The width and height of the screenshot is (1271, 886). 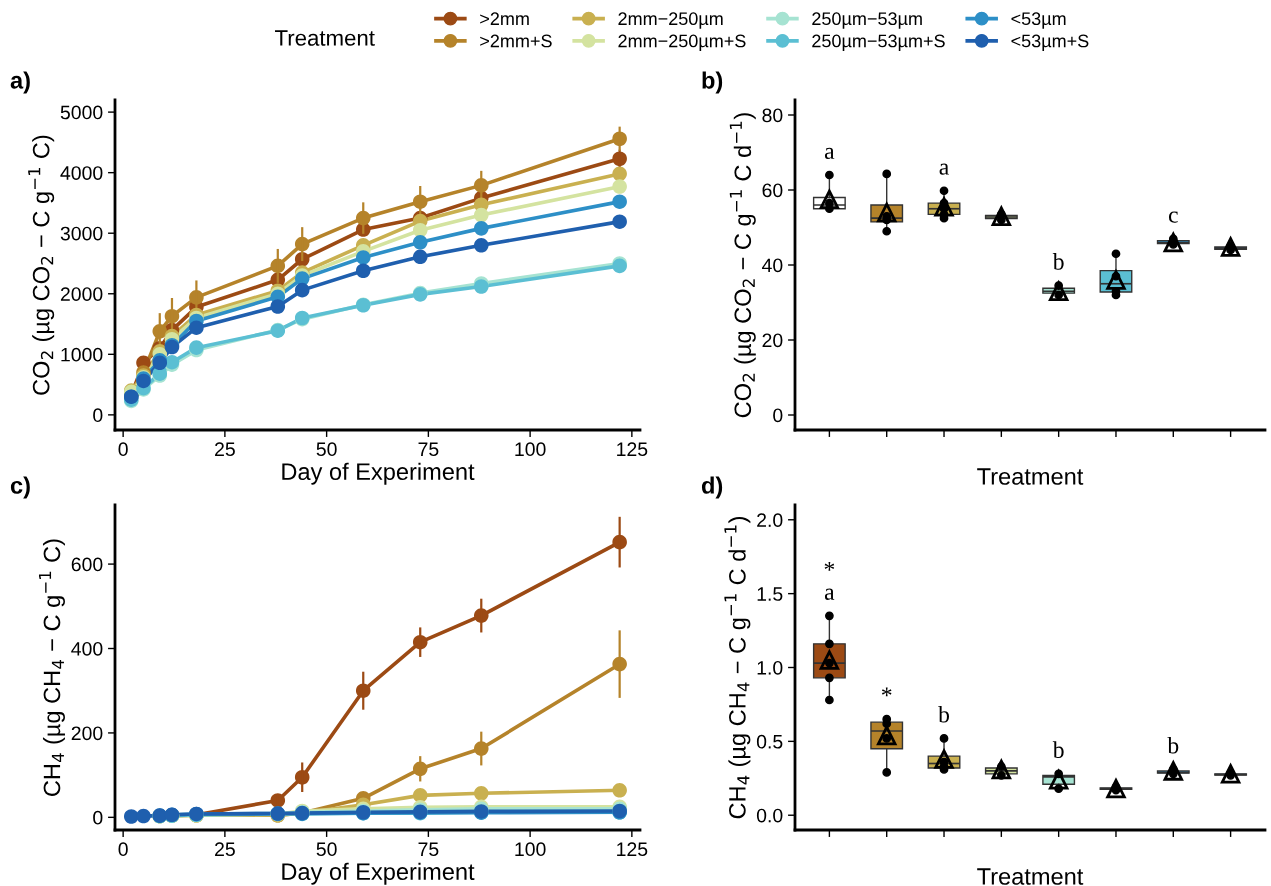 I want to click on text: b), so click(x=712, y=82).